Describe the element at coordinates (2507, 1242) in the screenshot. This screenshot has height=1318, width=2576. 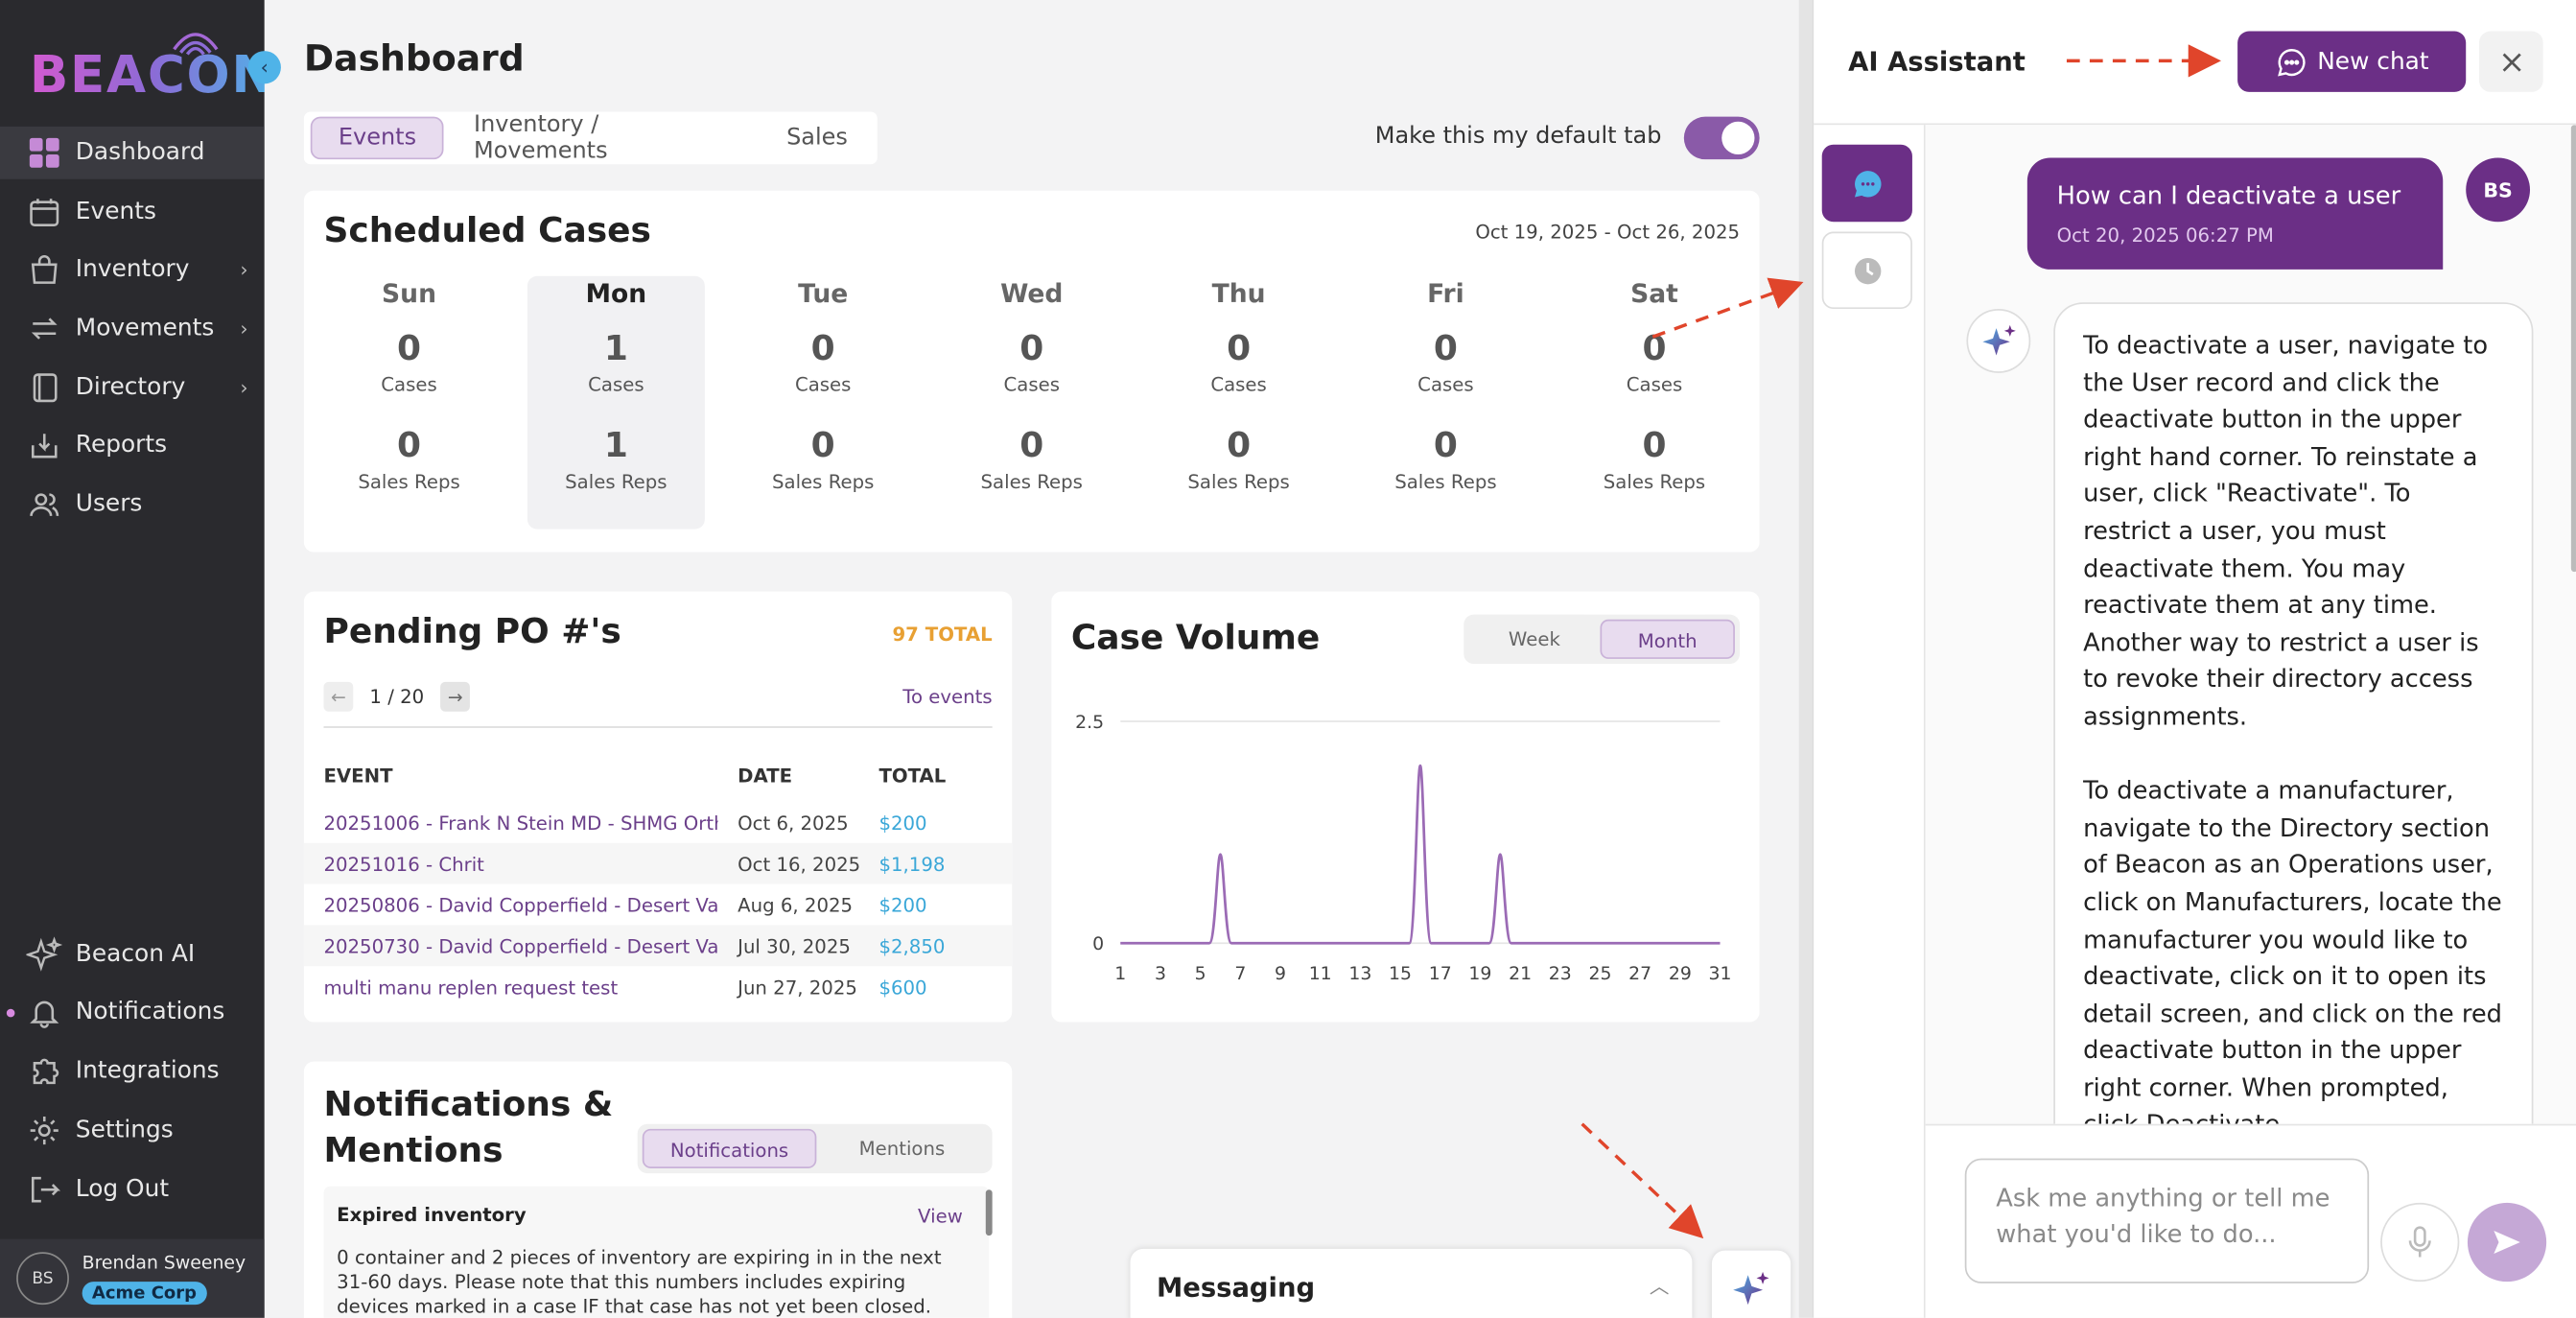
I see `send-button` at that location.